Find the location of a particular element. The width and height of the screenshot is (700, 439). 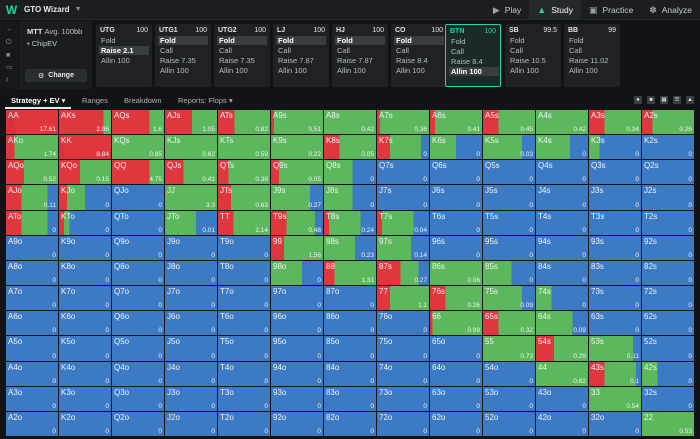

position-card-sb: SB 99.5 Fold Call Raise 10.5 Allin 100 is located at coordinates (533, 55).